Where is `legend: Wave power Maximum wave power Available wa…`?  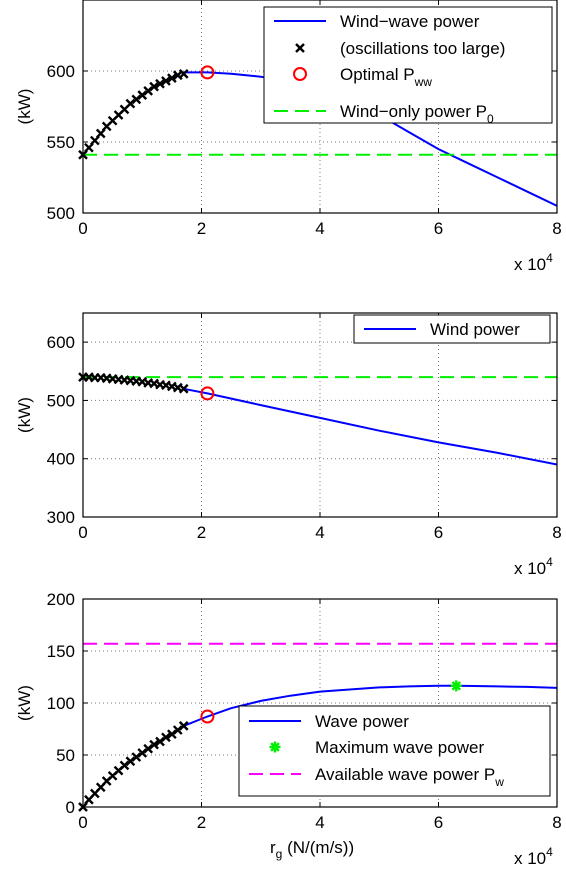
legend: Wave power Maximum wave power Available wa… is located at coordinates (394, 751).